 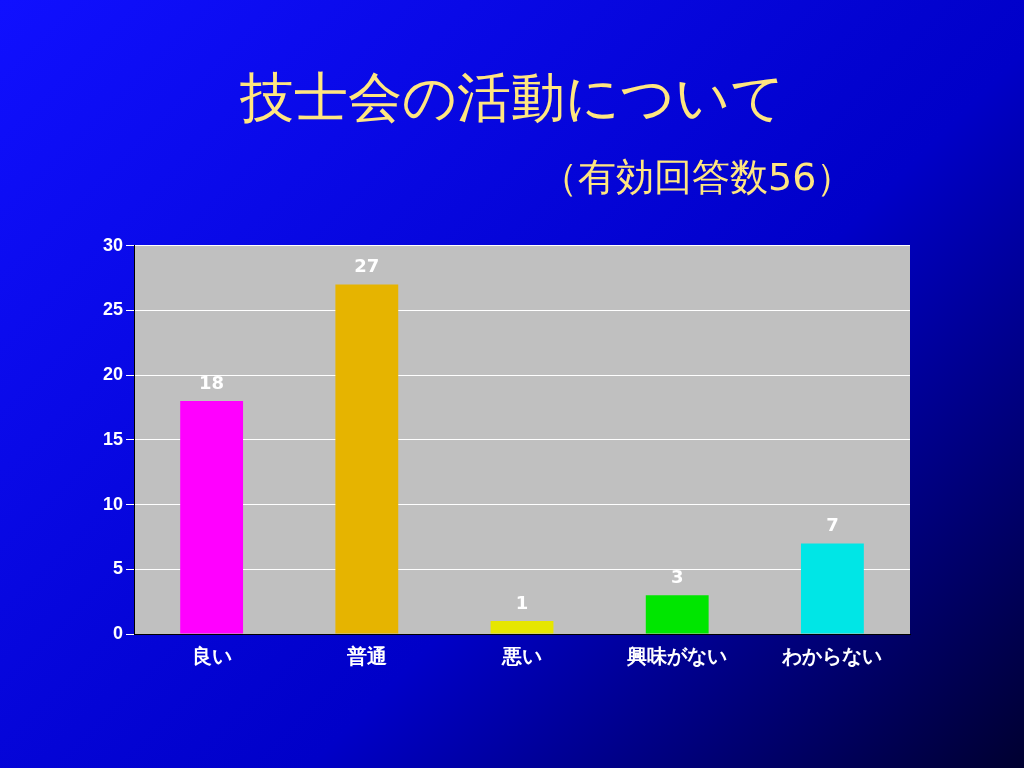 I want to click on data-label: 3, so click(x=677, y=576).